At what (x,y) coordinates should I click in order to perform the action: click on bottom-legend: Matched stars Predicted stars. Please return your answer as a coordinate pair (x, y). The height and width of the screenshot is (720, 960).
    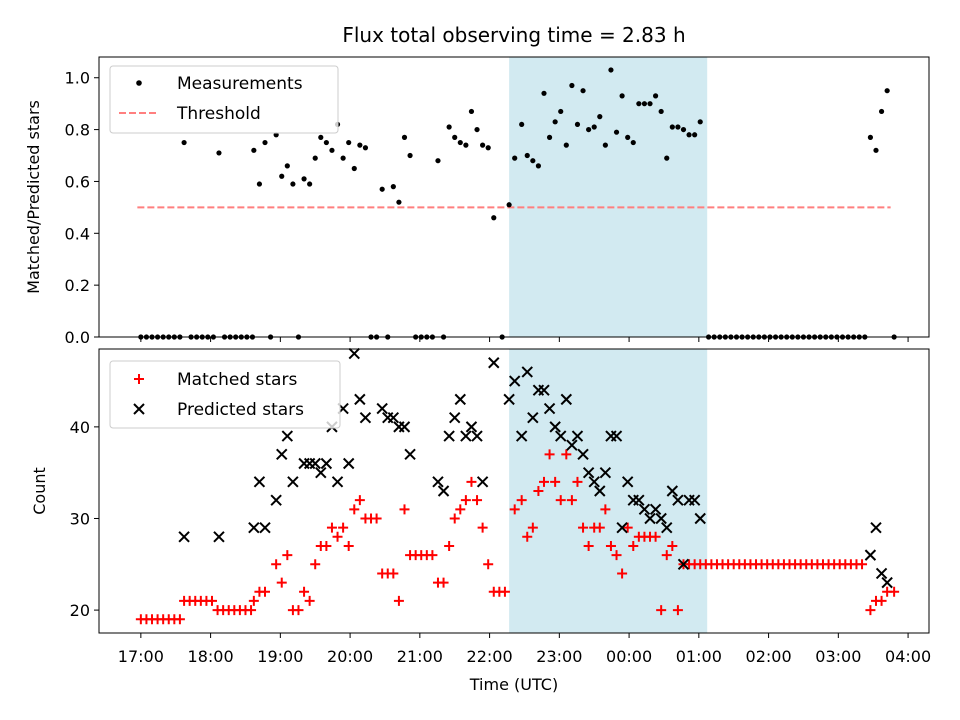
    Looking at the image, I should click on (225, 394).